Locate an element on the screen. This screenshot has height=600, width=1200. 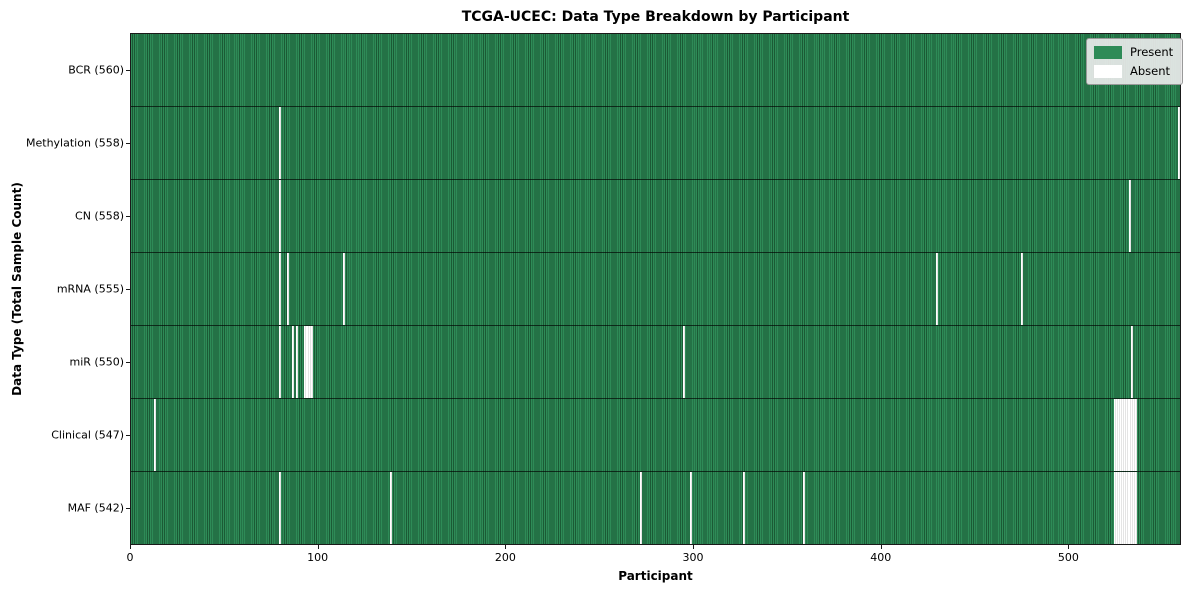
row-bcr is located at coordinates (655, 70).